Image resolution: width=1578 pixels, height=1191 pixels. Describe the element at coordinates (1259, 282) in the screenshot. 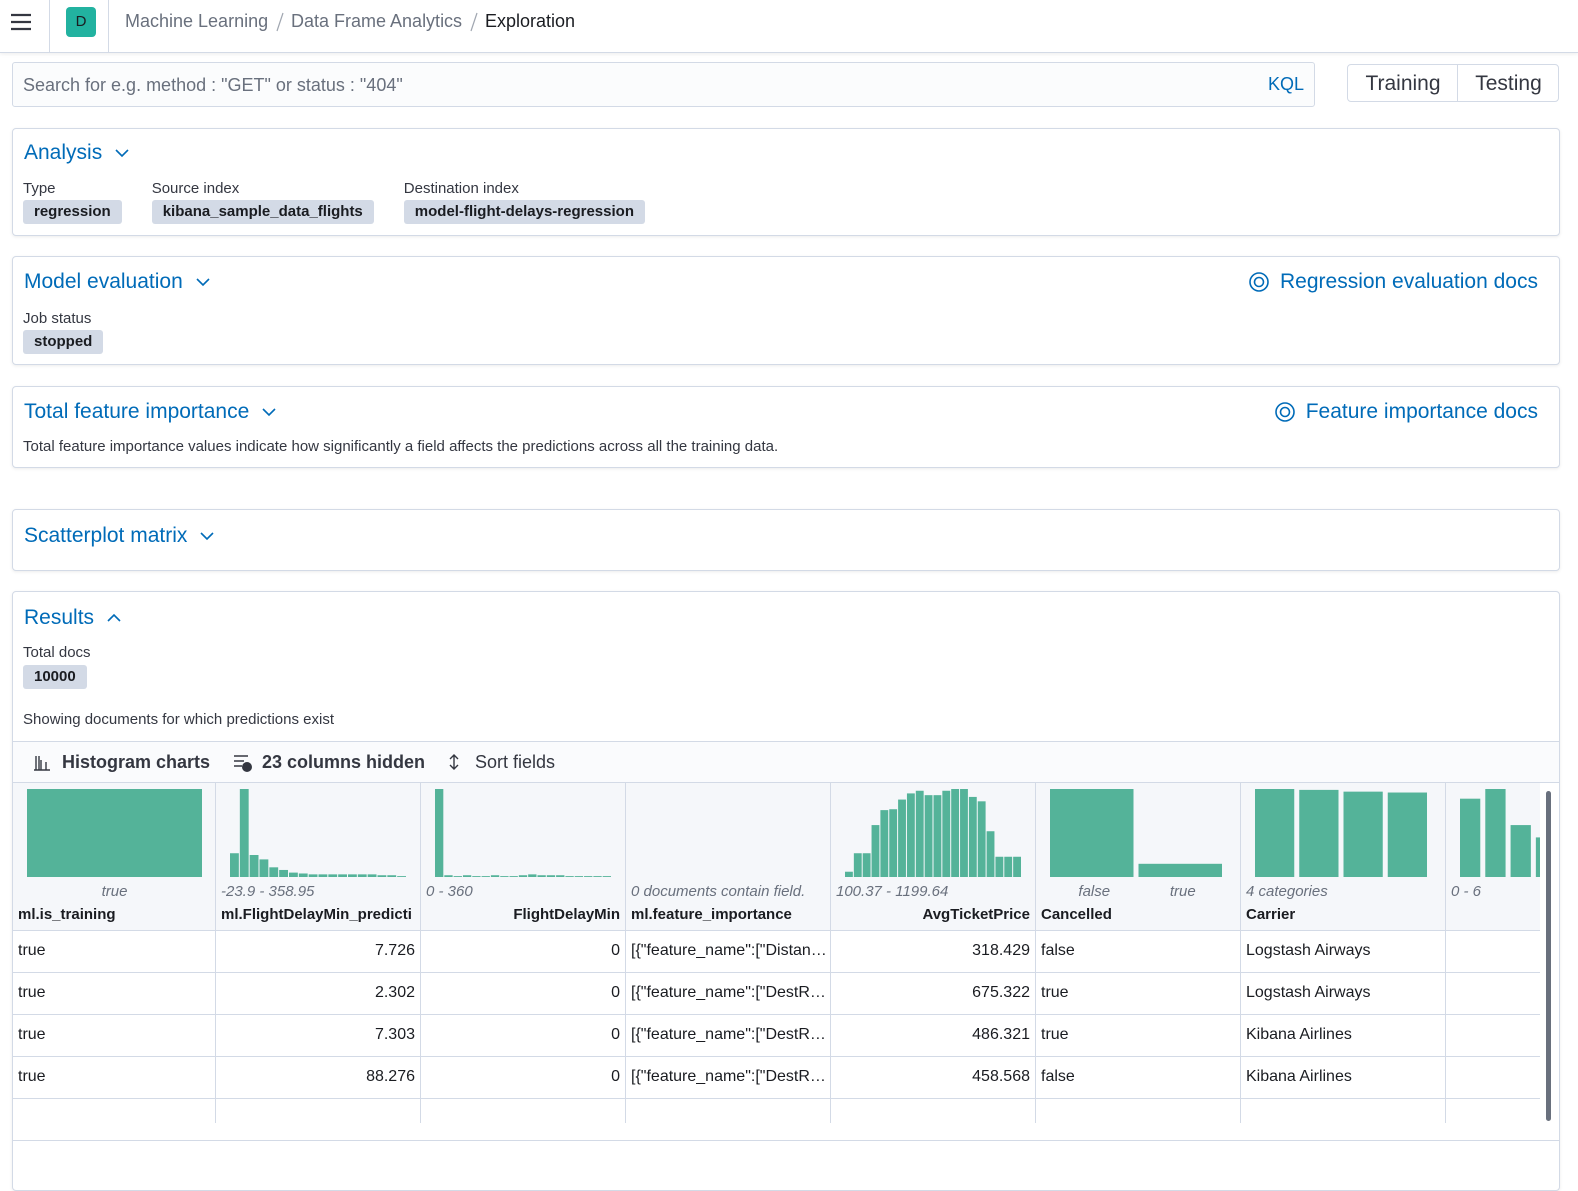

I see `help-icon` at that location.